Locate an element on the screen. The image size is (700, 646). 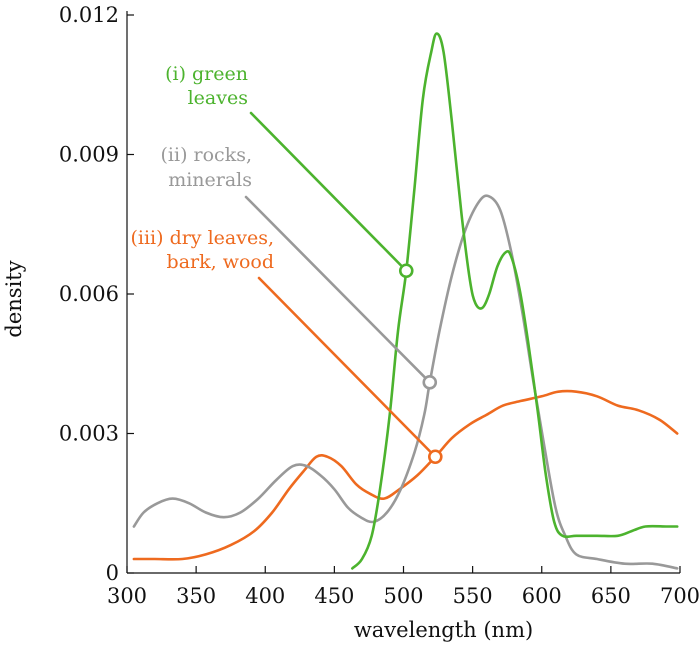
series-label-green: leaves is located at coordinates (218, 98).